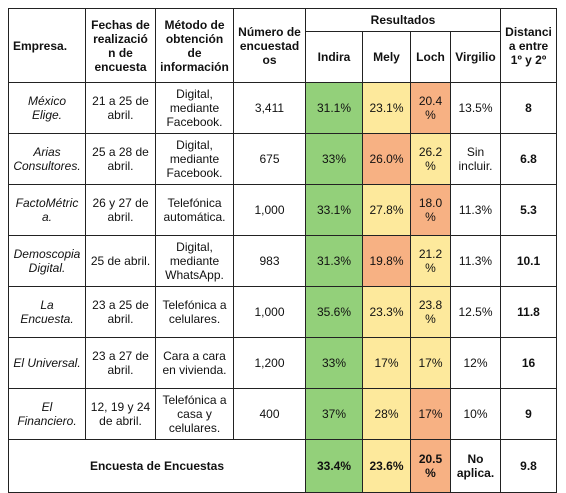  What do you see at coordinates (528, 108) in the screenshot?
I see `distance-cell: 8` at bounding box center [528, 108].